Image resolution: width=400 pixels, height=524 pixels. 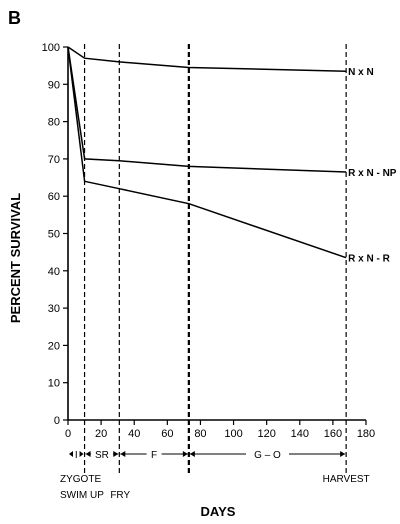 What do you see at coordinates (372, 173) in the screenshot?
I see `series-label: R x N - NP` at bounding box center [372, 173].